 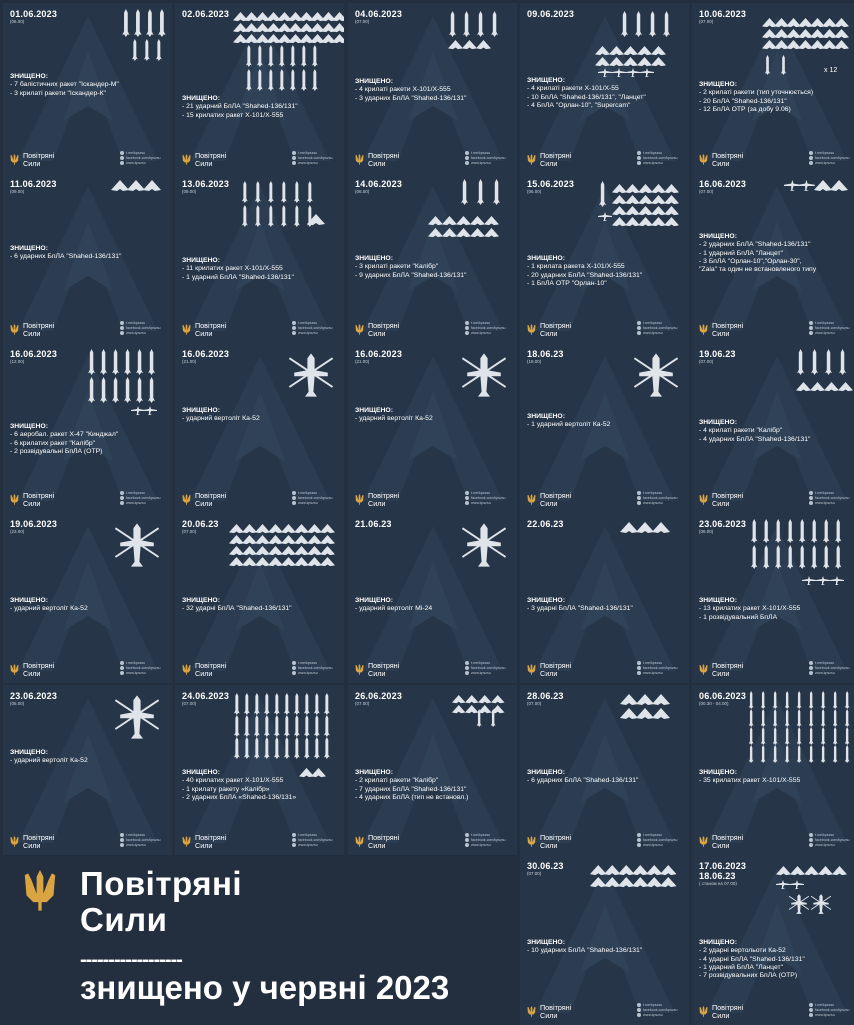 I want to click on card-date: 16.06.2023, so click(x=34, y=354).